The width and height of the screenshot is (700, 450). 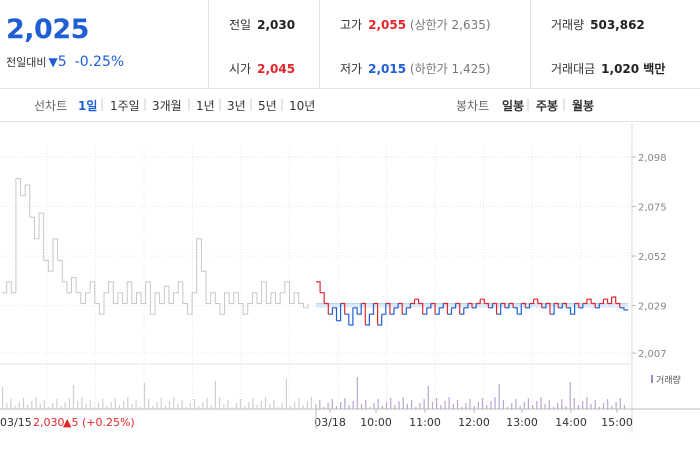 What do you see at coordinates (49, 422) in the screenshot?
I see `prev-session-close: 2,030` at bounding box center [49, 422].